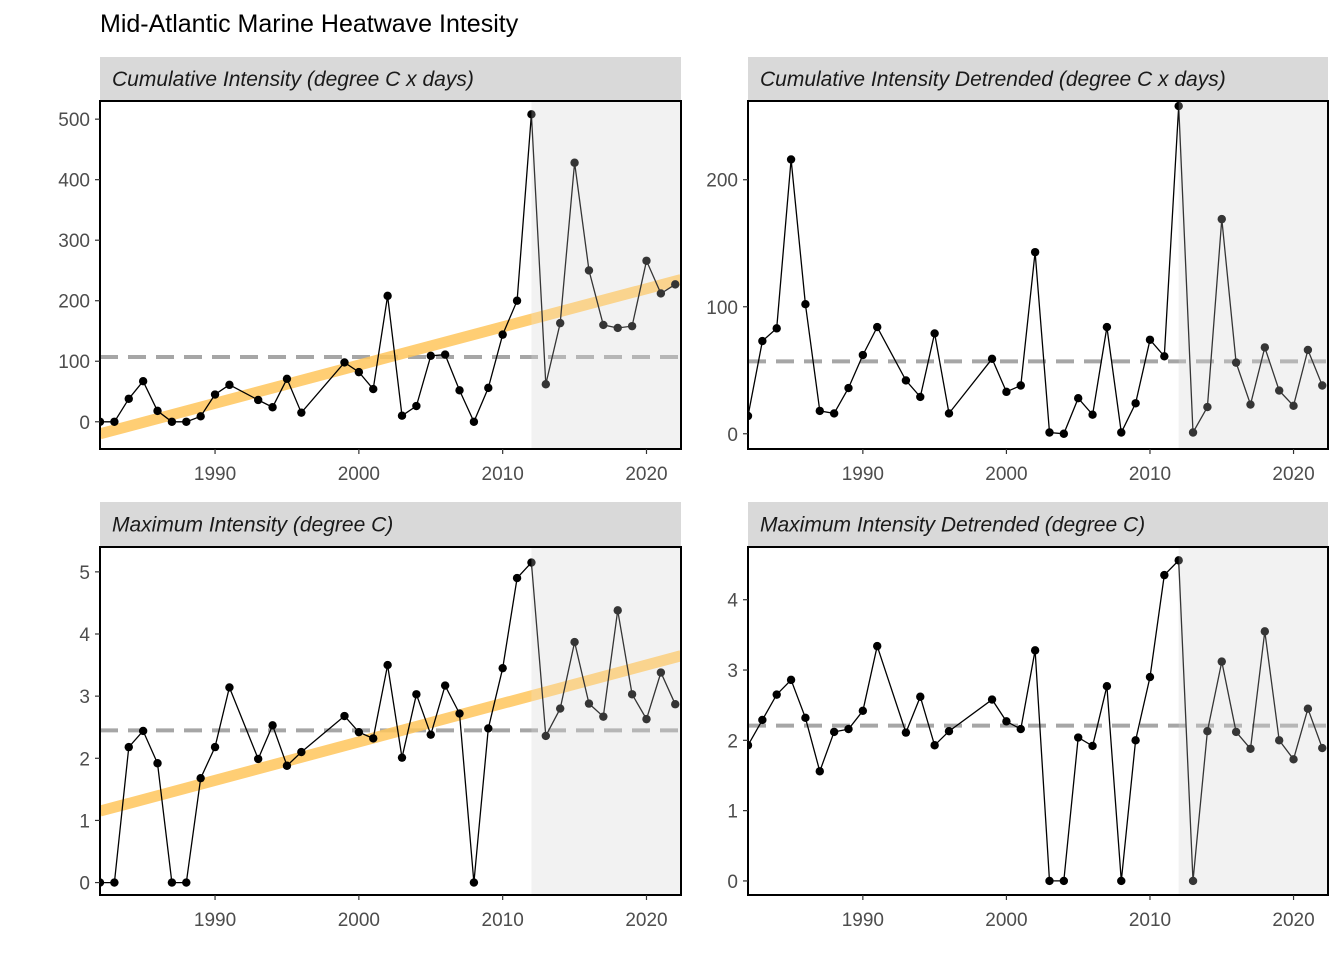  Describe the element at coordinates (390, 357) in the screenshot. I see `trend-line` at that location.